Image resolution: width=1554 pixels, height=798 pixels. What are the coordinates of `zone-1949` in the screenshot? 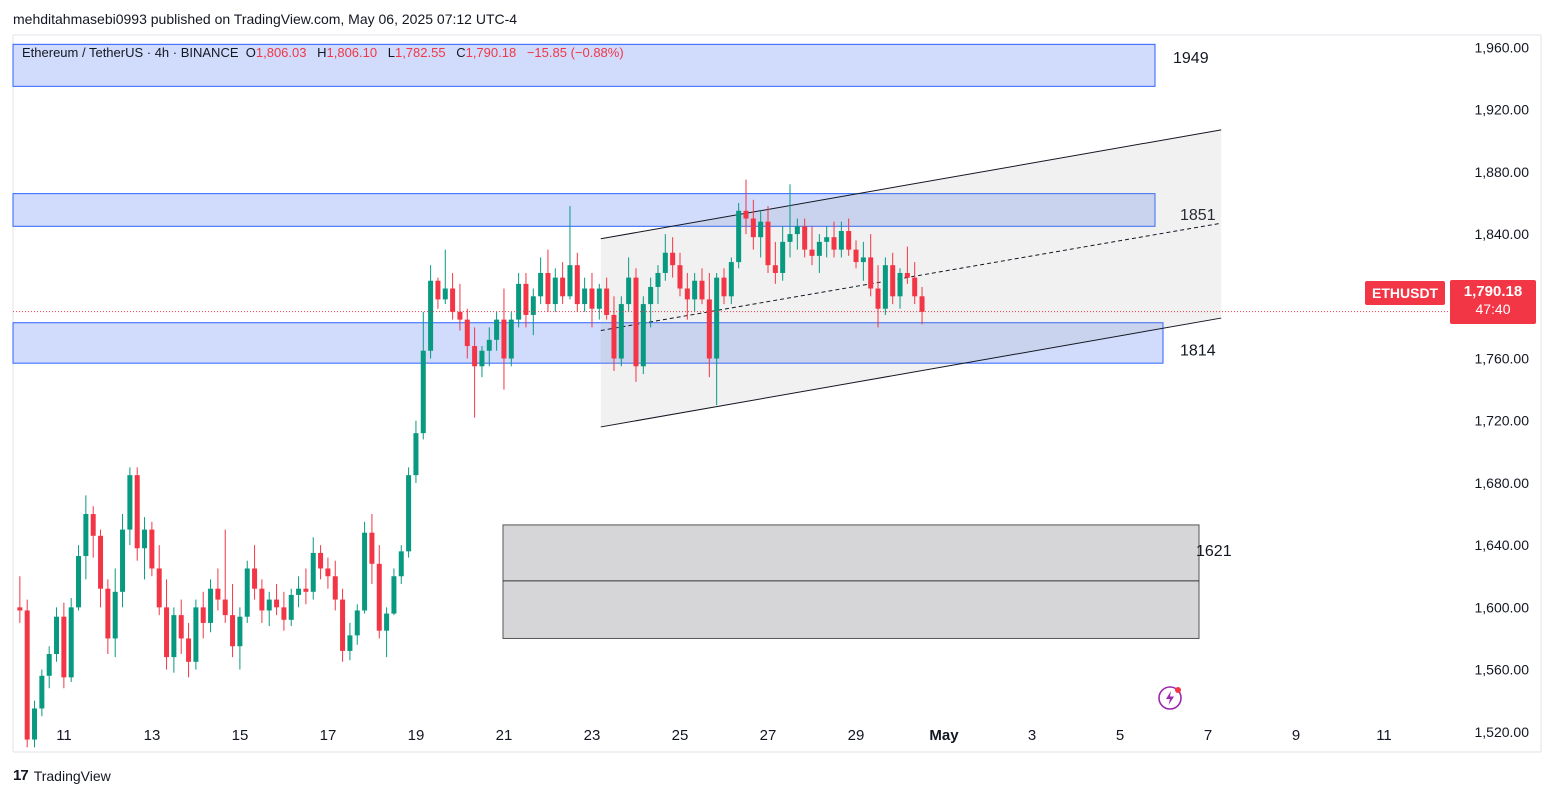 It's located at (584, 65).